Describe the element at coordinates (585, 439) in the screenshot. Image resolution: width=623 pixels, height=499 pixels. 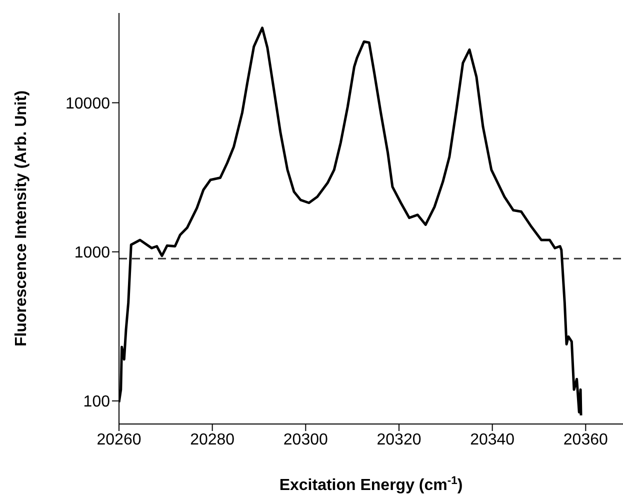
I see `x-tick-label: 20360` at that location.